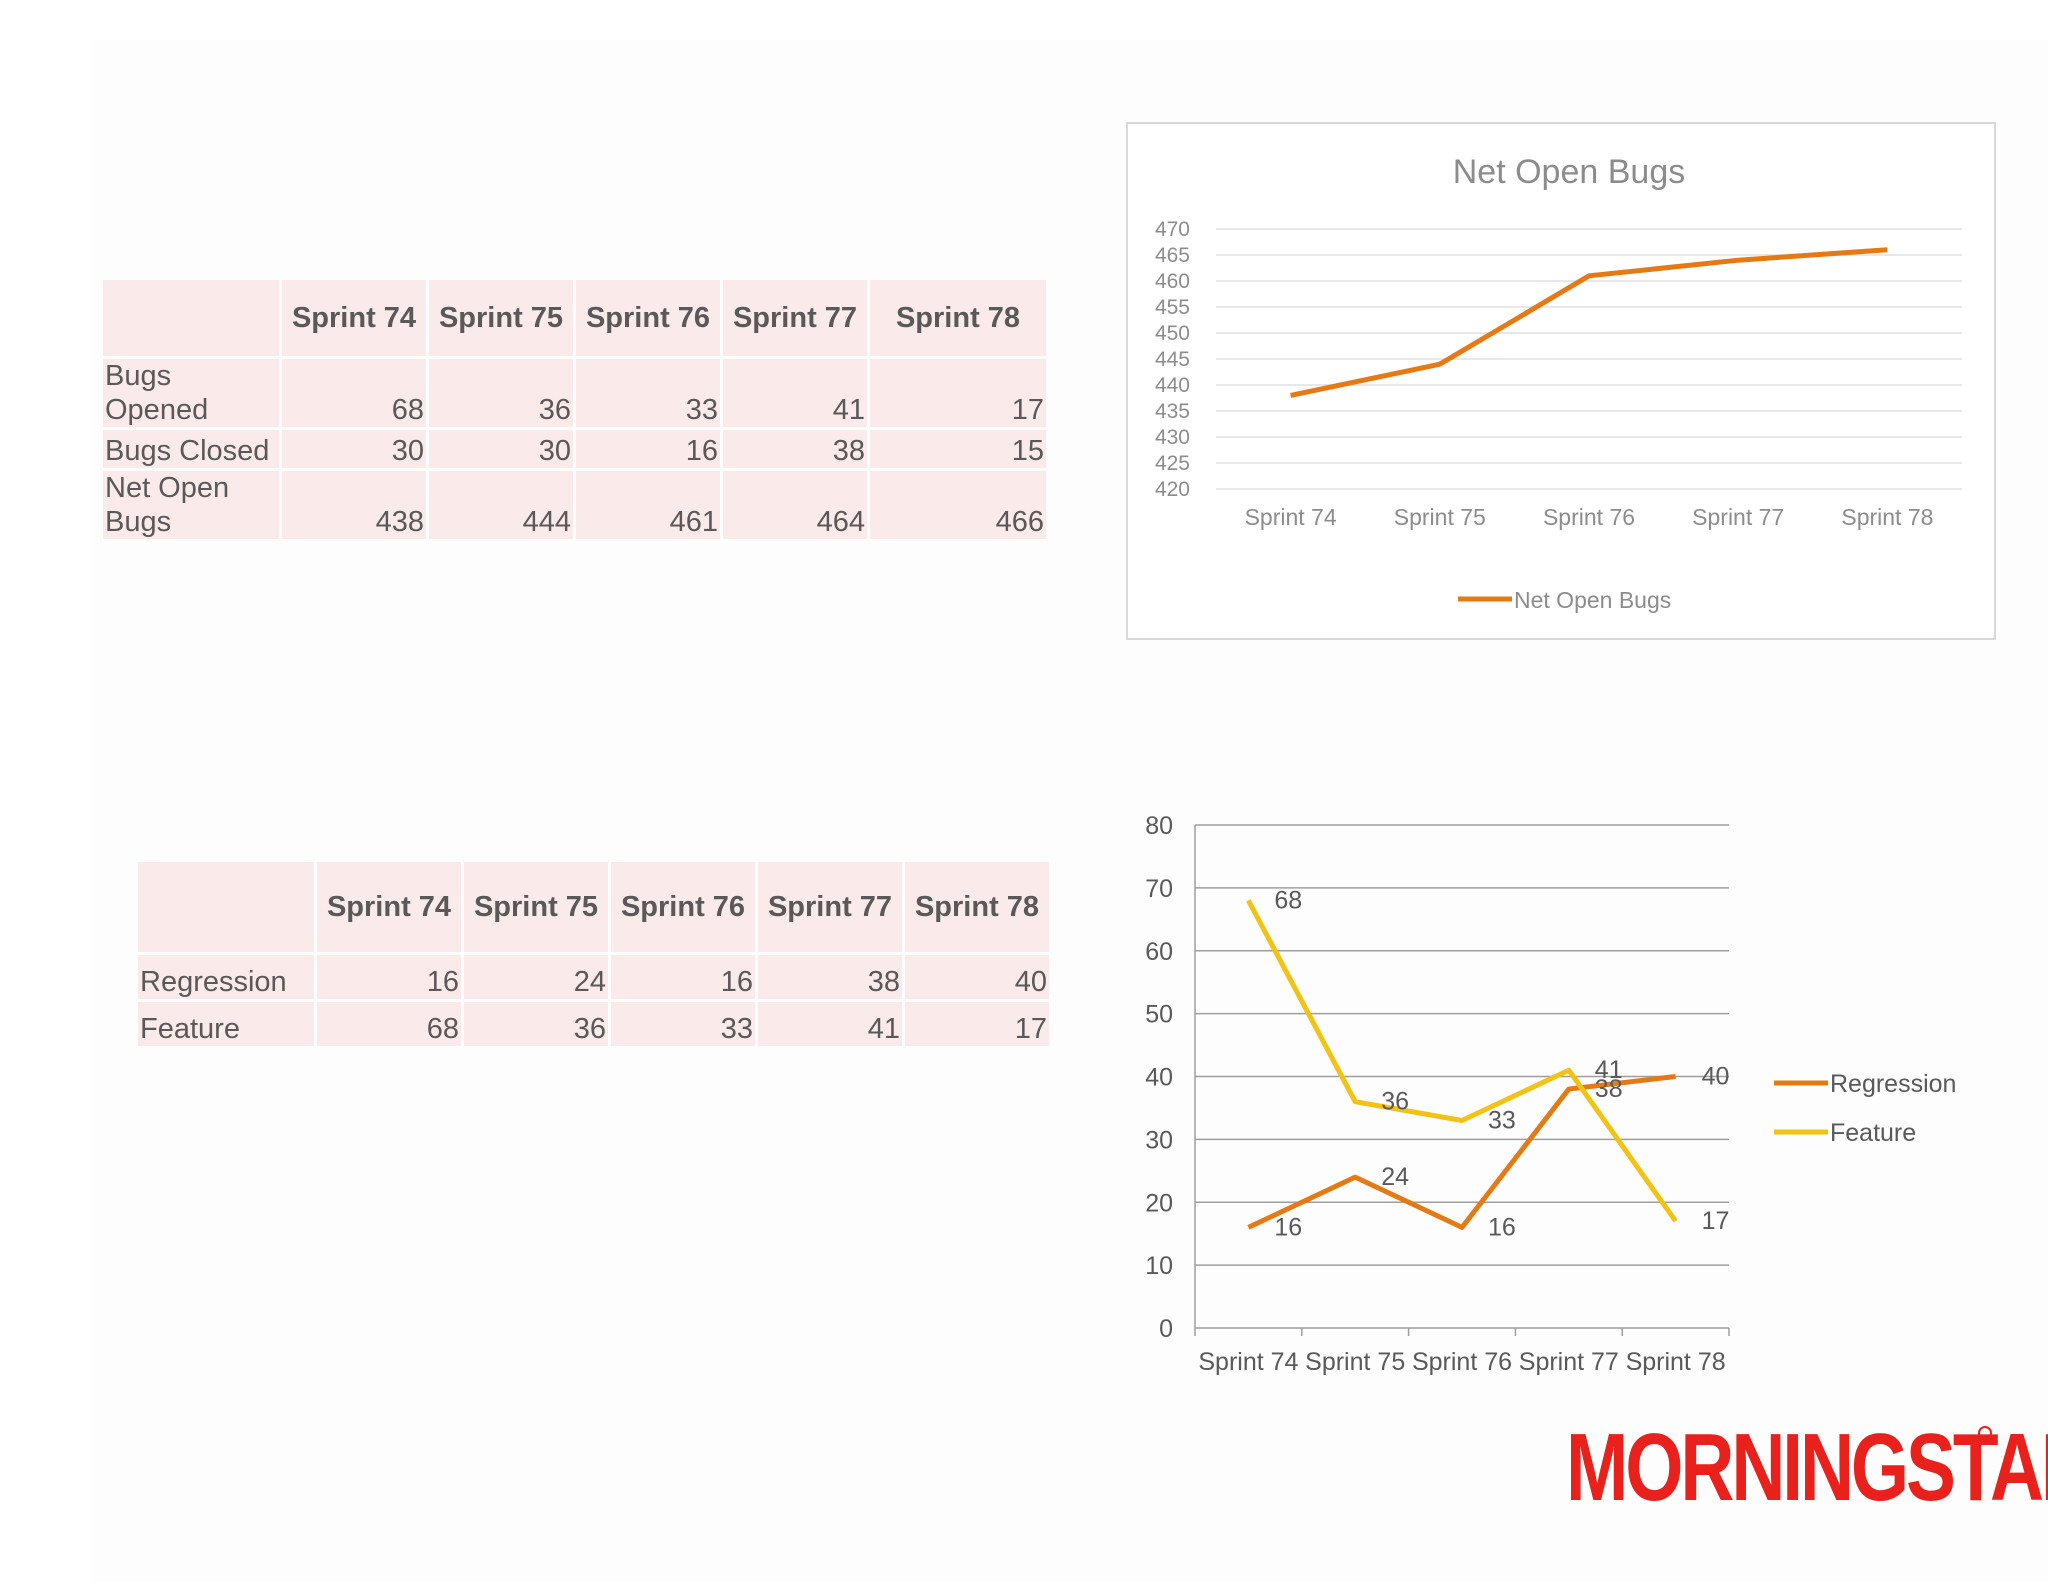 The height and width of the screenshot is (1582, 2048). Describe the element at coordinates (574, 393) in the screenshot. I see `table-row: Bugs Opened 68 36 33 41 17` at that location.